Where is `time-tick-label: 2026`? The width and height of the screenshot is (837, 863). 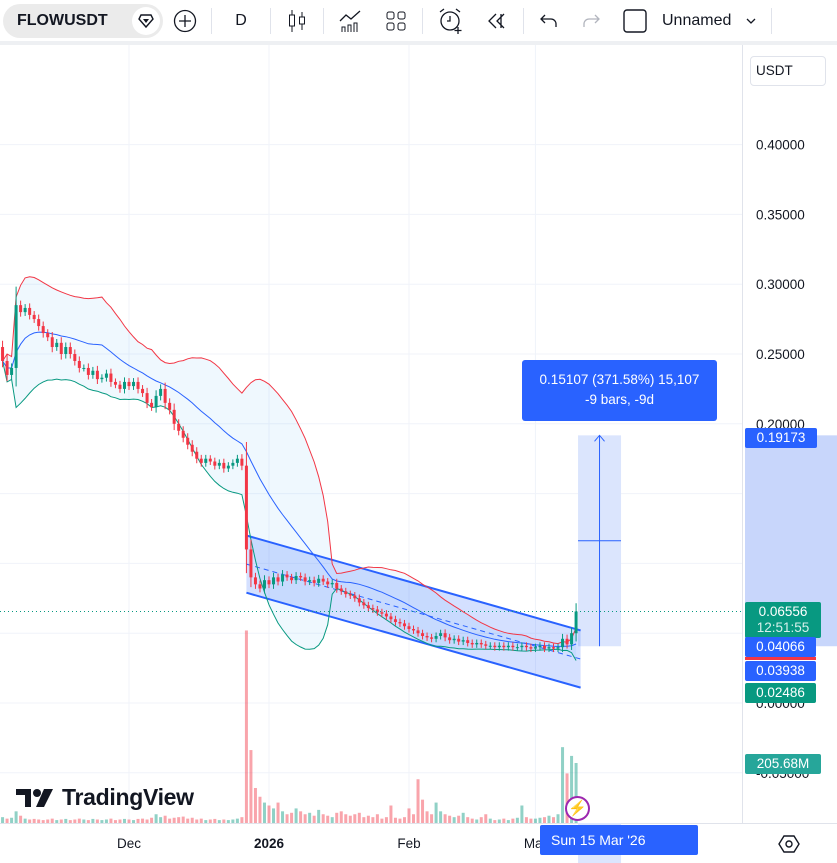 time-tick-label: 2026 is located at coordinates (269, 843).